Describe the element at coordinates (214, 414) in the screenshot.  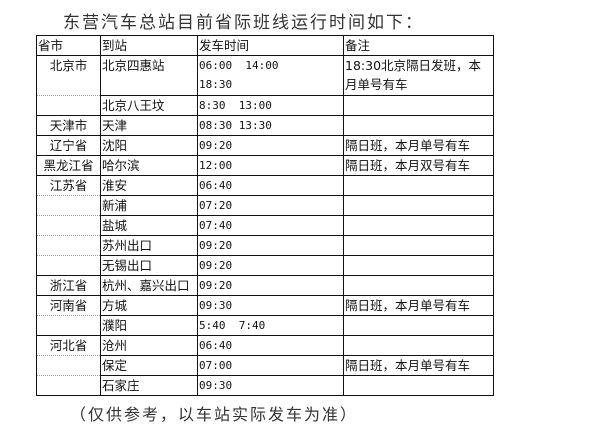
I see `footer-note: （仅供参考，以车站实际发车为准）` at that location.